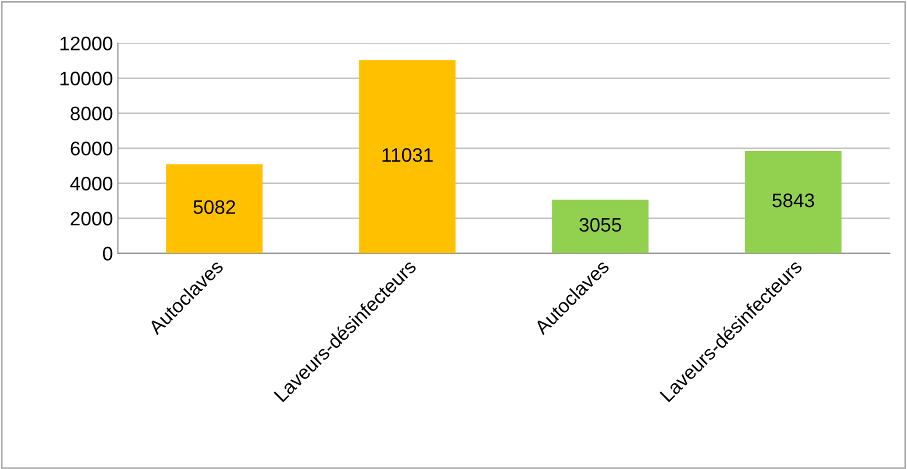  What do you see at coordinates (91, 149) in the screenshot?
I see `y-tick-label: 6000` at bounding box center [91, 149].